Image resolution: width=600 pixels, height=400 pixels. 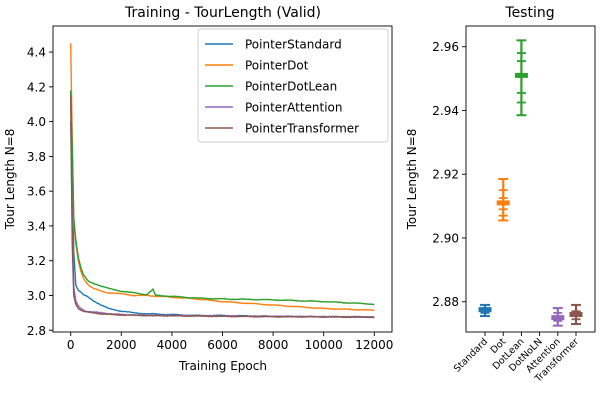 I want to click on y-tick-label: 3.4, so click(x=36, y=226).